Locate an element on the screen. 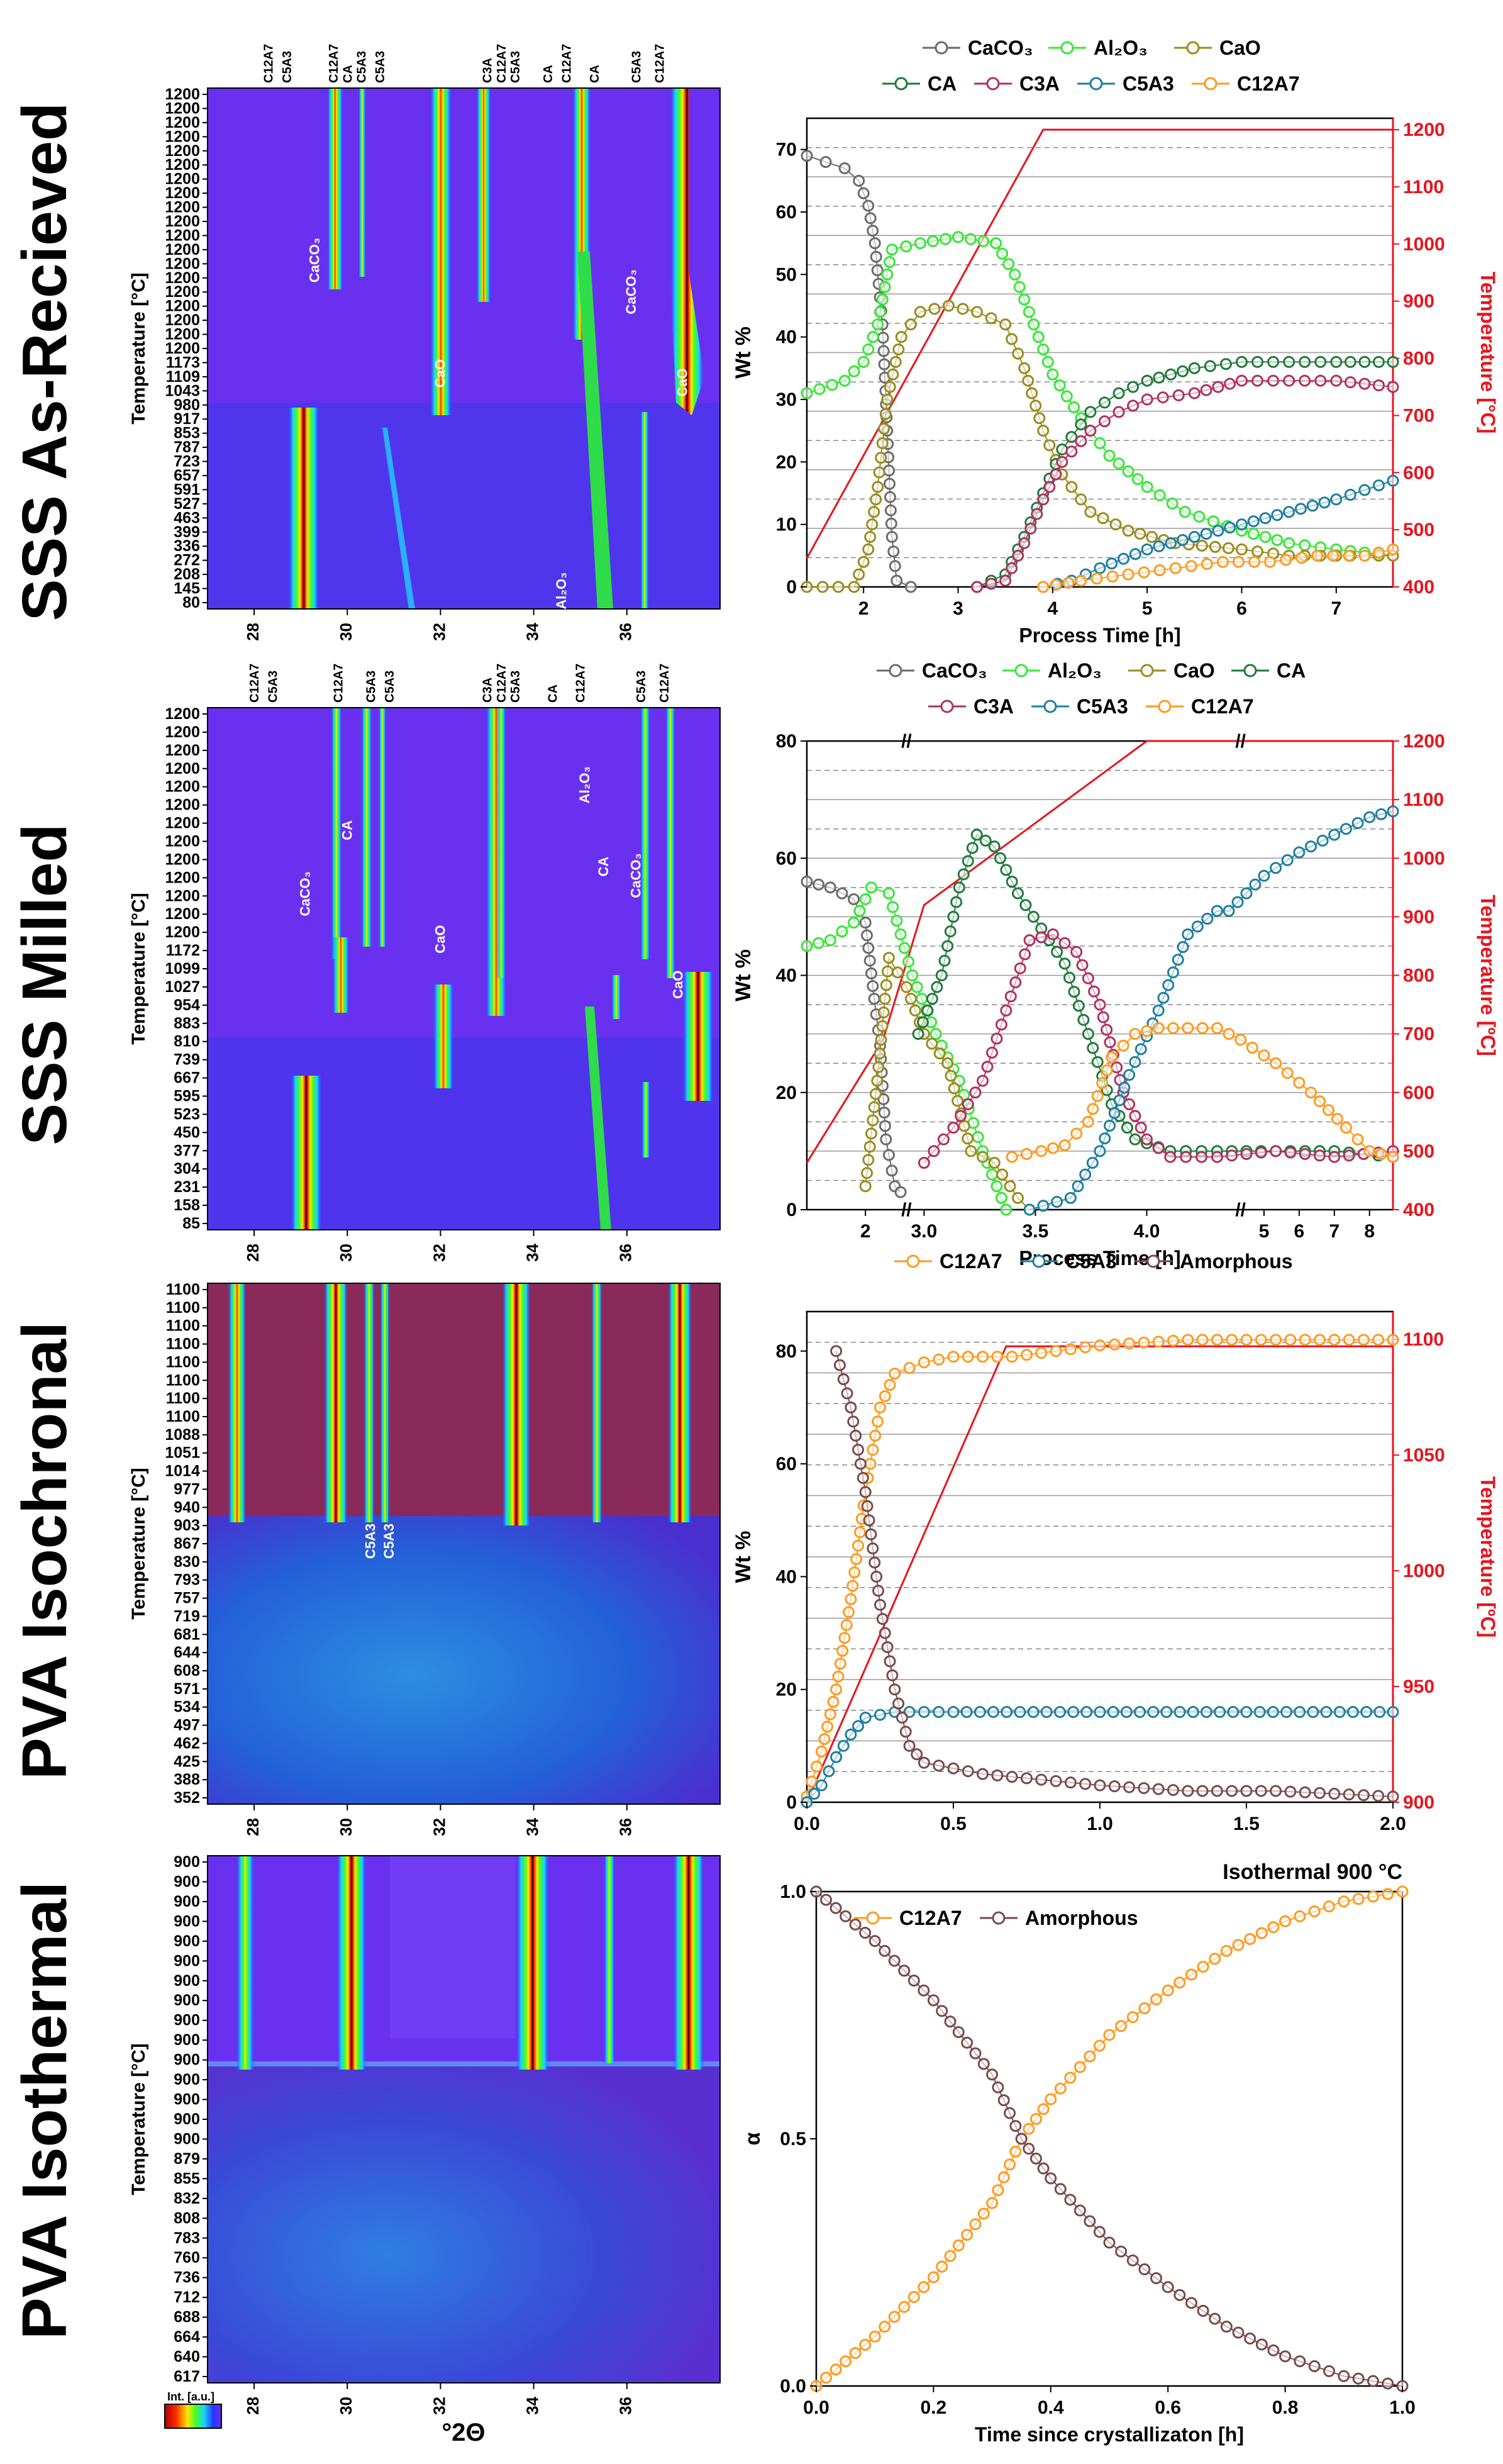 This screenshot has height=2464, width=1503. c2-y-tick-label: 0 is located at coordinates (792, 1210).